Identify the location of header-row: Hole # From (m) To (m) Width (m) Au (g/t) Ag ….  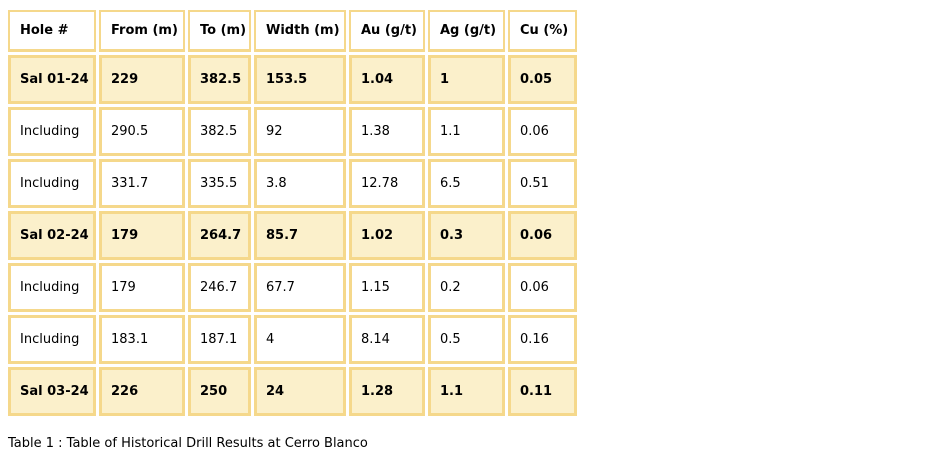
(292, 31).